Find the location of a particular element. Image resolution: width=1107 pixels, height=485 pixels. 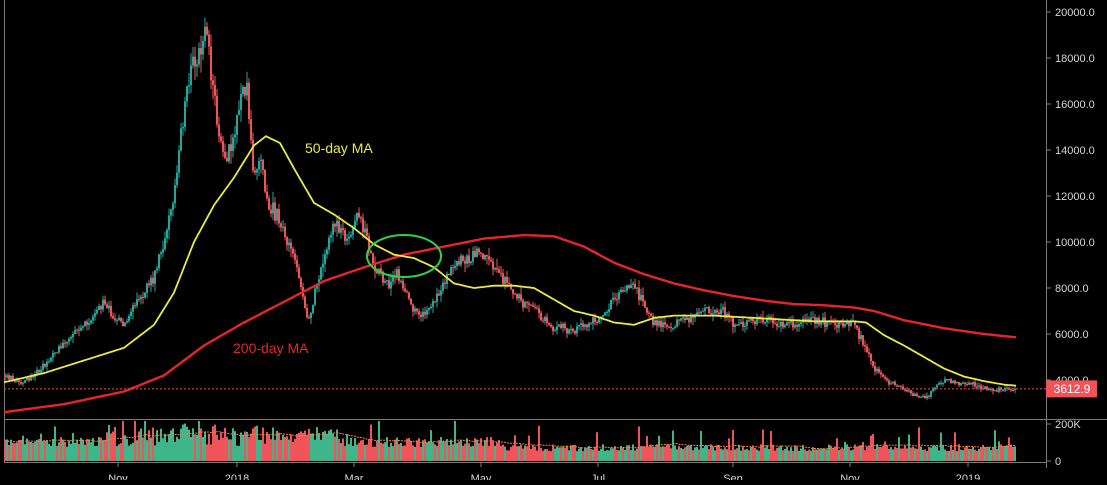

volume-tick-label: 0 is located at coordinates (1058, 462).